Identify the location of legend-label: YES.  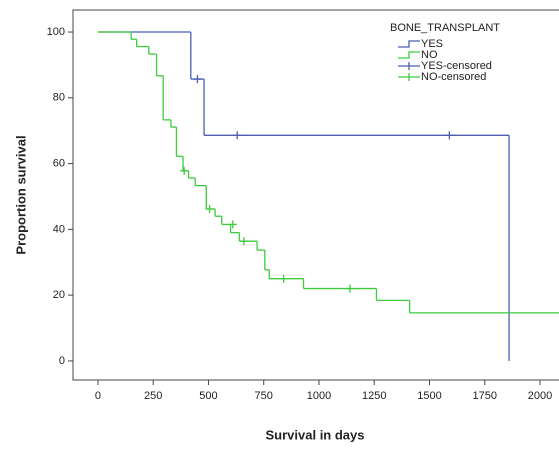
(432, 44).